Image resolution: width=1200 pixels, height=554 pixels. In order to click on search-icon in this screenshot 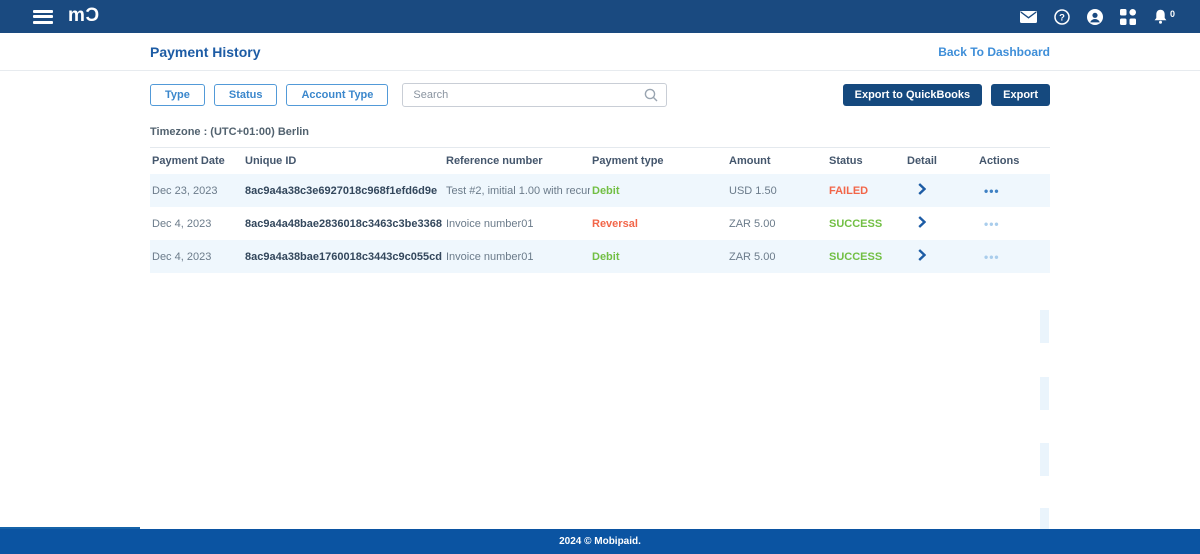, I will do `click(651, 97)`.